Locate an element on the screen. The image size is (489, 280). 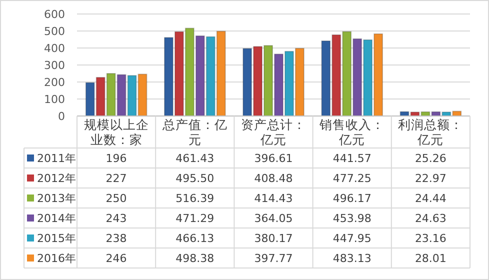
data-label: 196 is located at coordinates (116, 158).